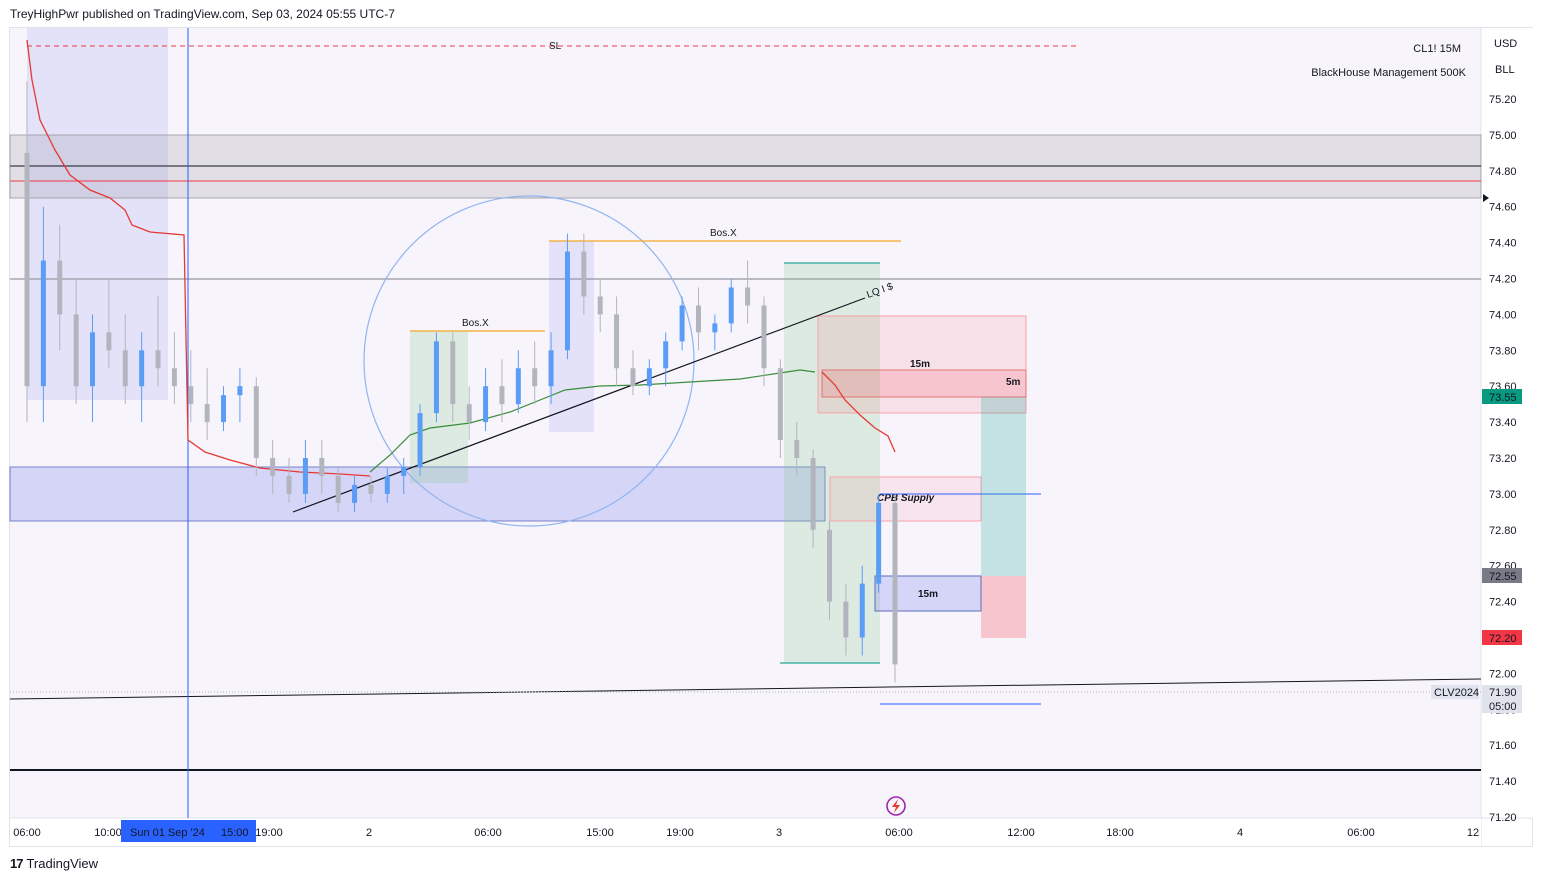 Image resolution: width=1543 pixels, height=882 pixels. What do you see at coordinates (723, 233) in the screenshot?
I see `bos-label-2: Bos.X` at bounding box center [723, 233].